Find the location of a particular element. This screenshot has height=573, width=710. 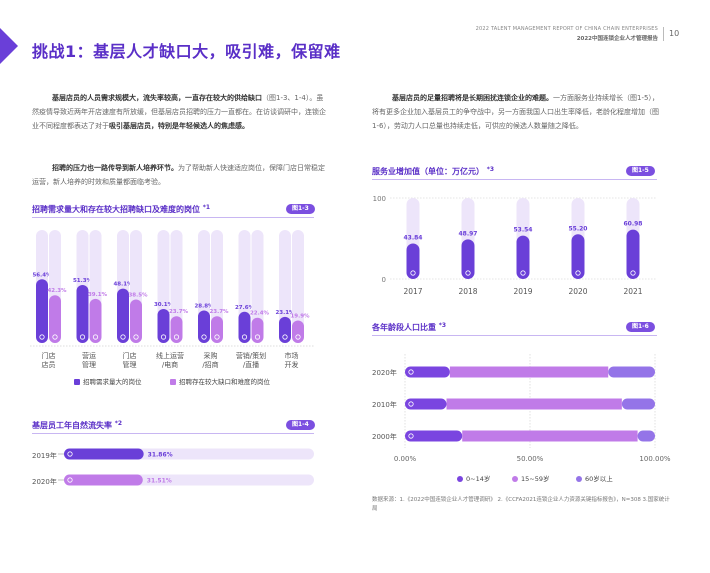

fig13-category-label-0: 门店 is located at coordinates (49, 355).